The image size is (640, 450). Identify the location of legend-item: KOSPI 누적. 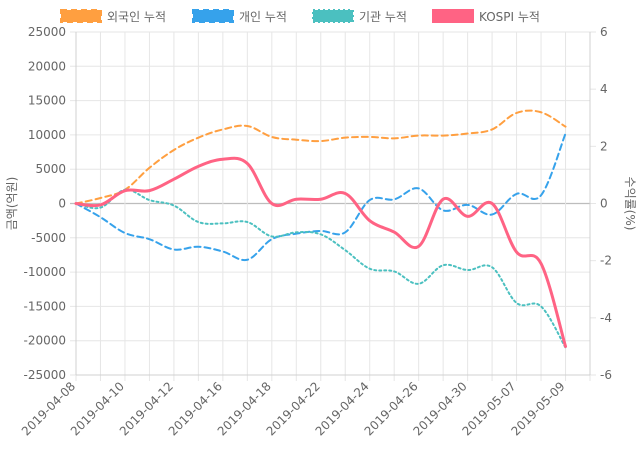
(486, 16).